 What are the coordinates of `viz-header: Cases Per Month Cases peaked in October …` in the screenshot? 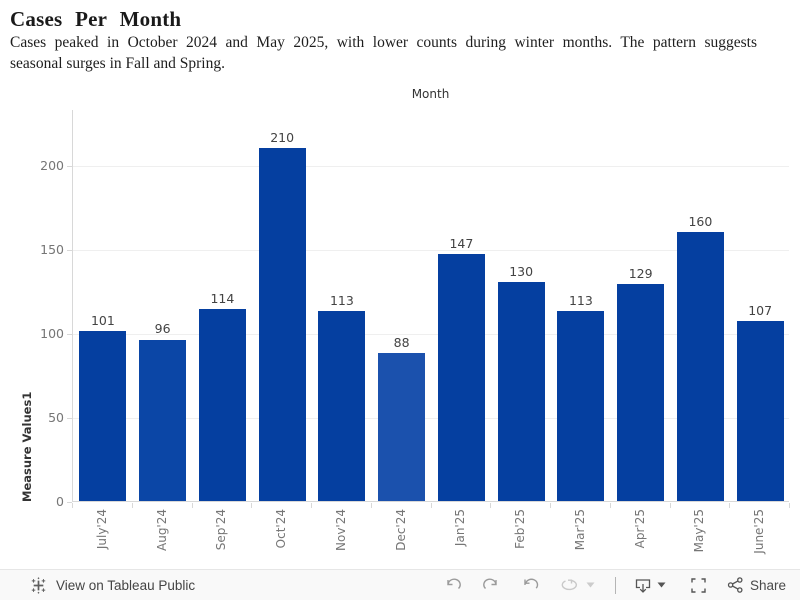 It's located at (383, 40).